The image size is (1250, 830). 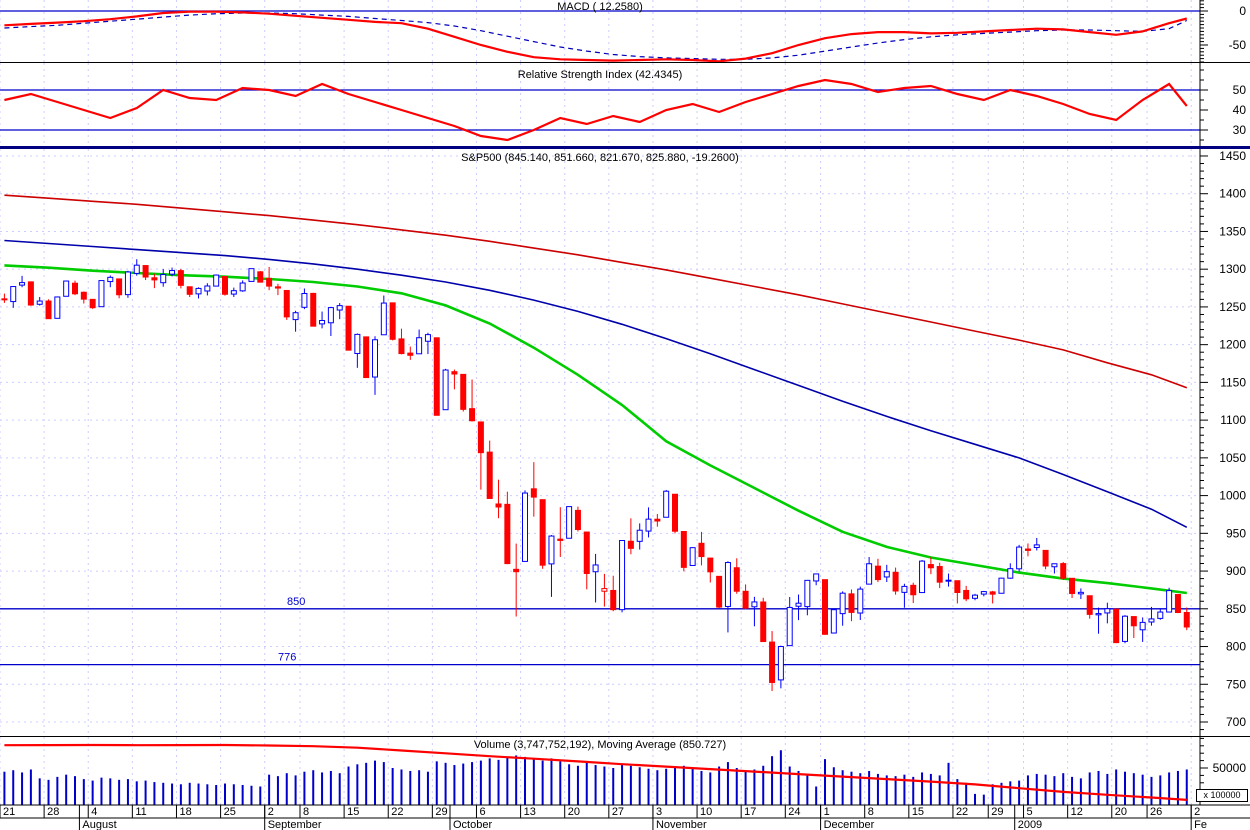 What do you see at coordinates (1236, 609) in the screenshot?
I see `svg-text: 850` at bounding box center [1236, 609].